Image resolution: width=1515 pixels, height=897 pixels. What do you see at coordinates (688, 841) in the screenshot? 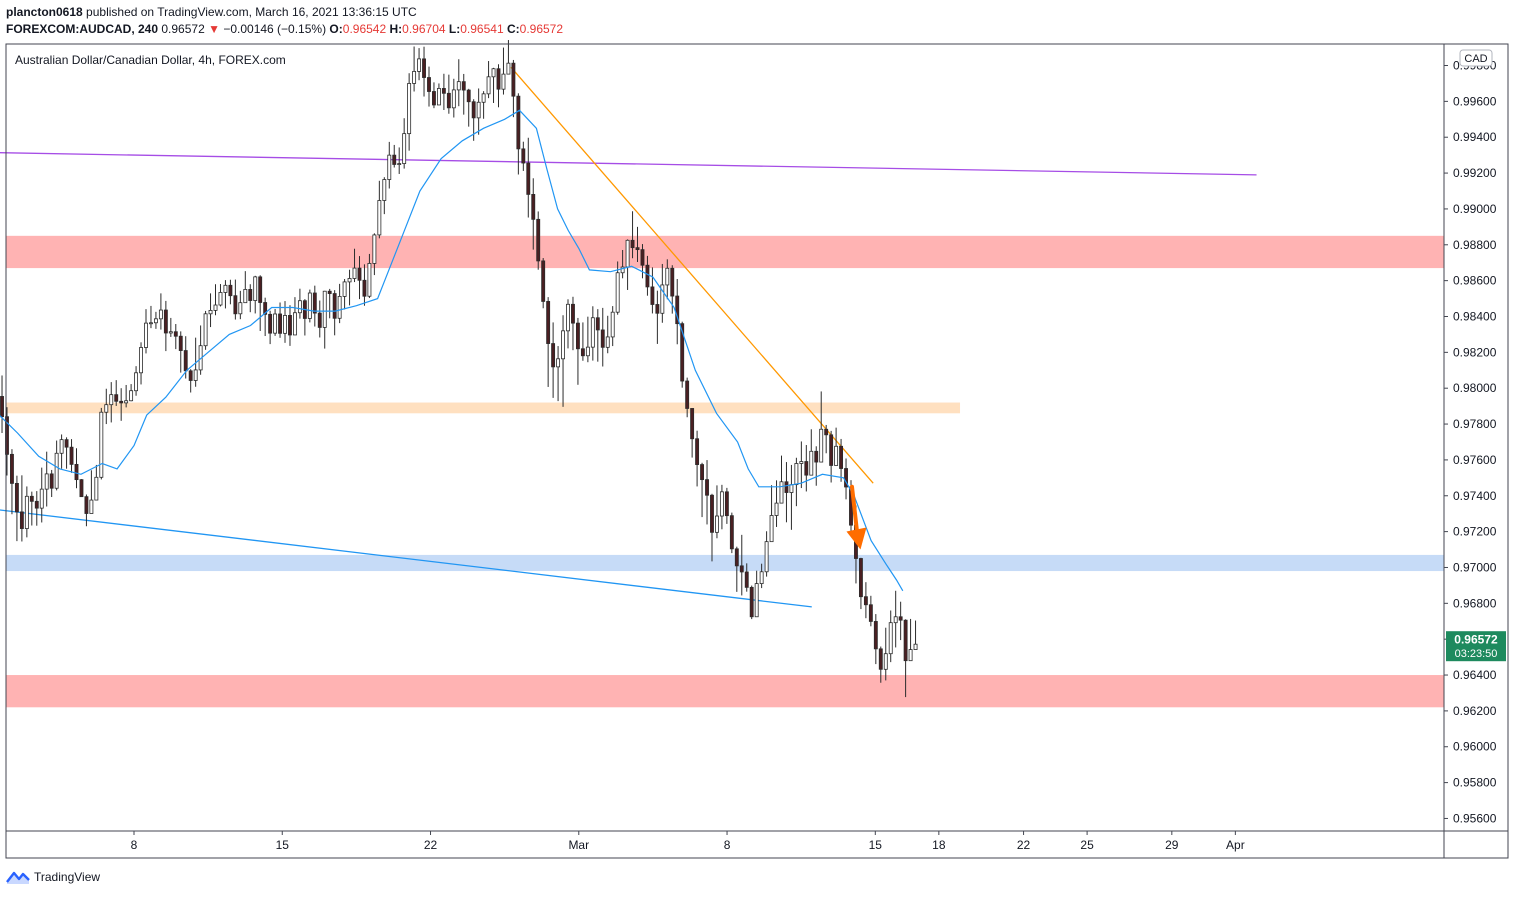
I see `time-axis: 8 15 22 Mar 8 15 18 22 25 29 Apr` at bounding box center [688, 841].